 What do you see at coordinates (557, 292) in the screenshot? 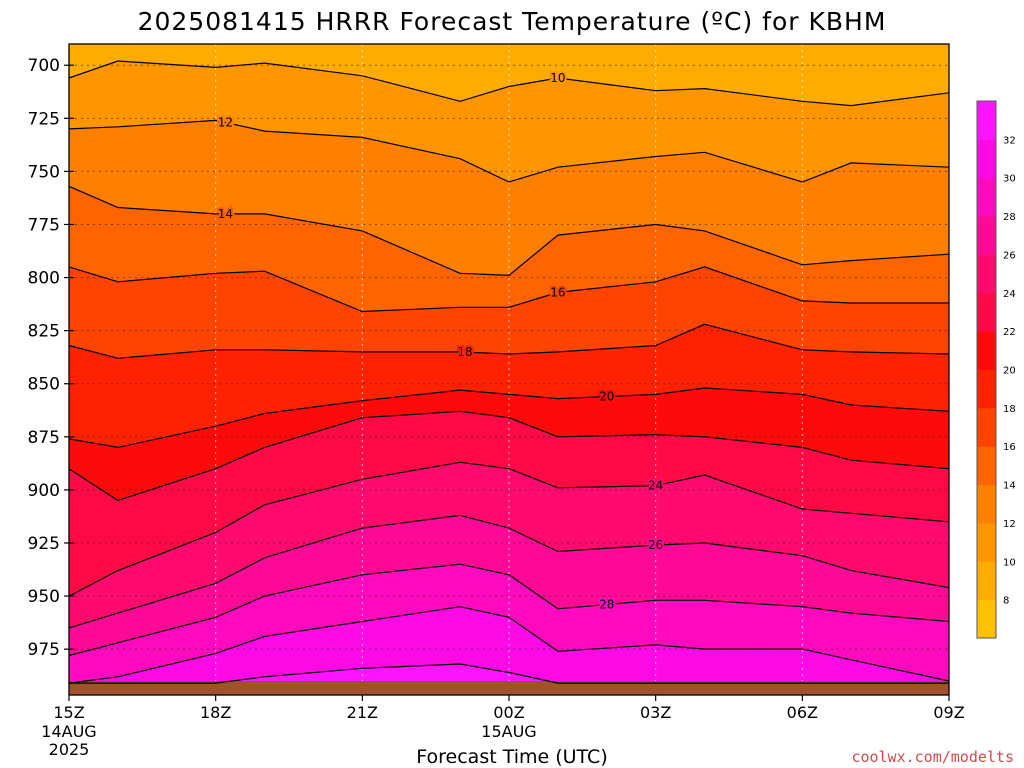
I see `isotherm-label-16: 16` at bounding box center [557, 292].